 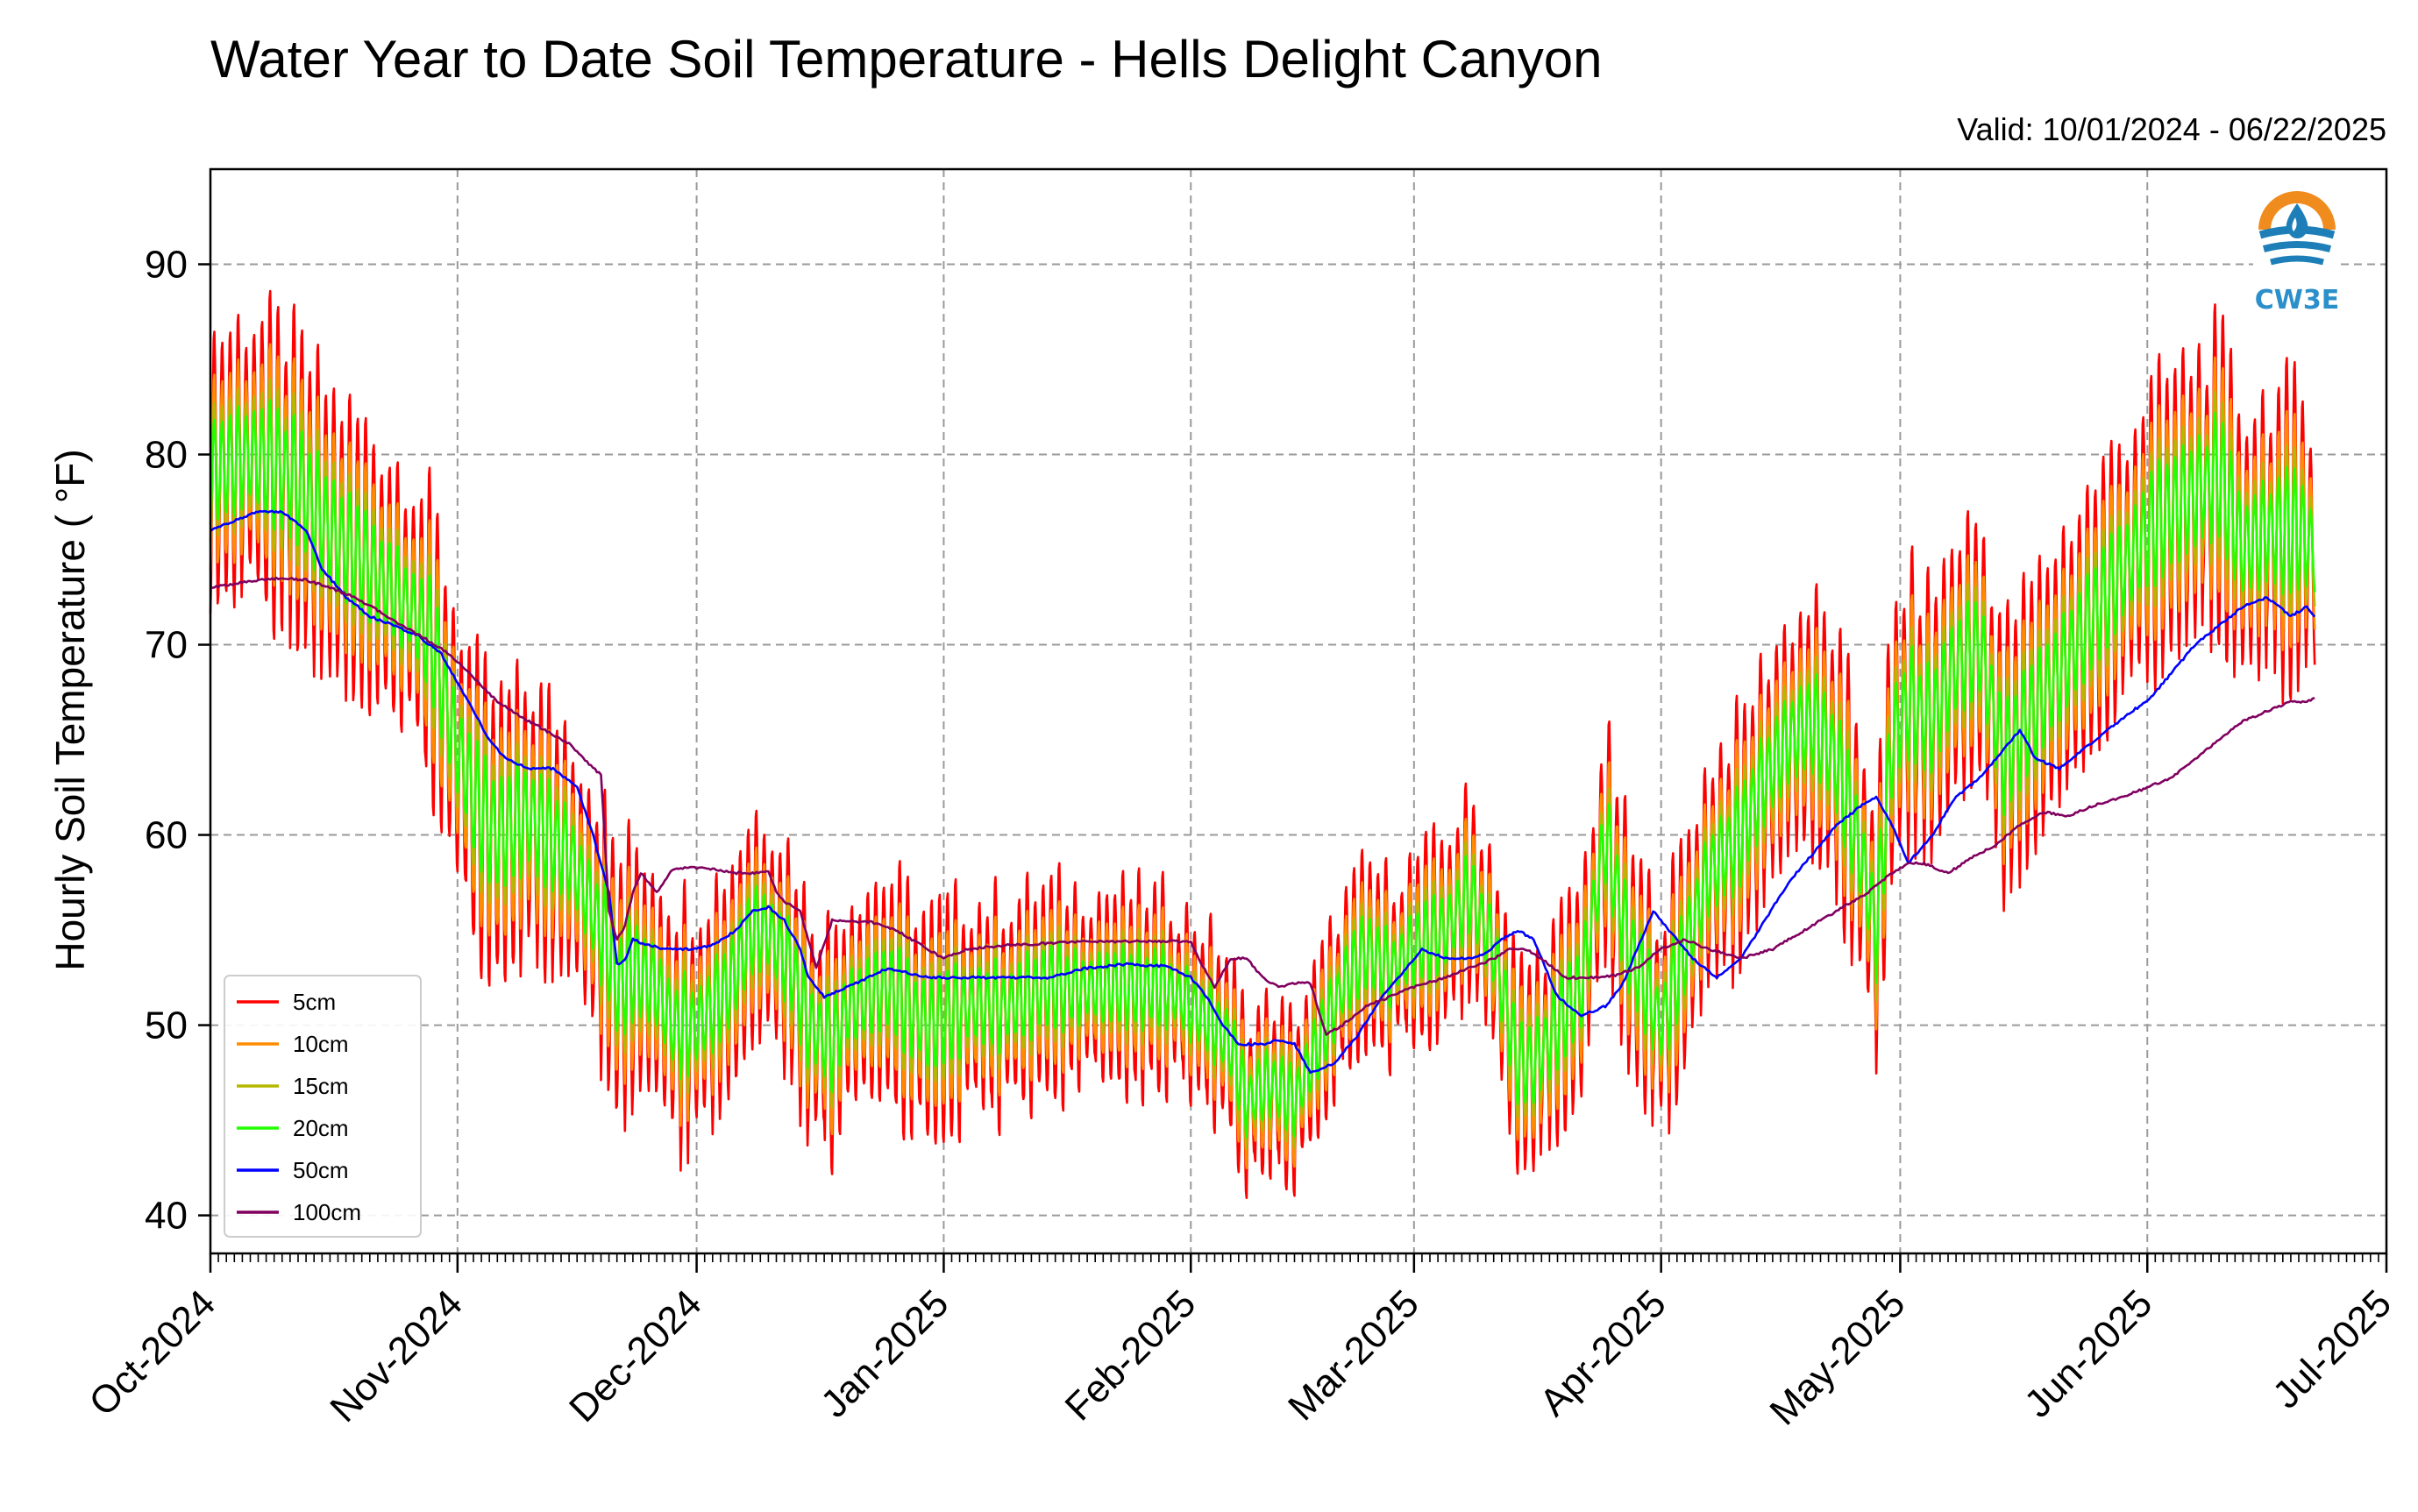 What do you see at coordinates (166, 265) in the screenshot?
I see `y-tick-label: 90` at bounding box center [166, 265].